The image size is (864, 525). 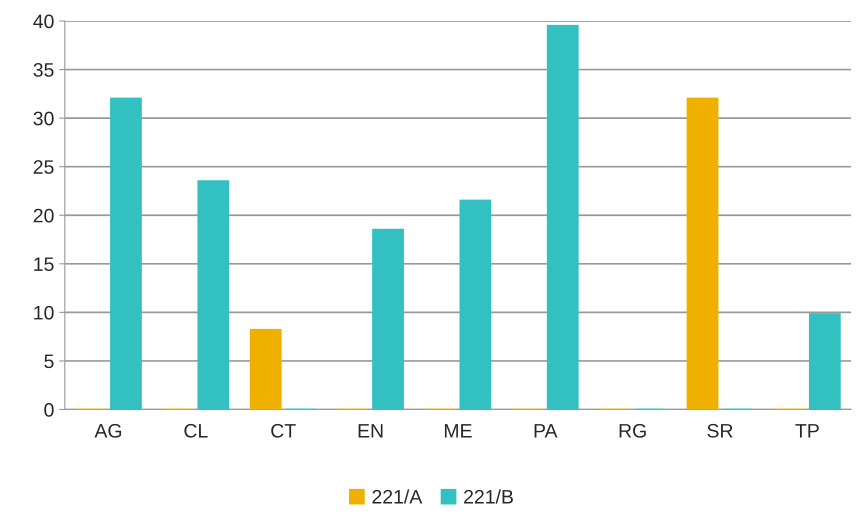 I want to click on y-tick-label: 10, so click(x=44, y=313).